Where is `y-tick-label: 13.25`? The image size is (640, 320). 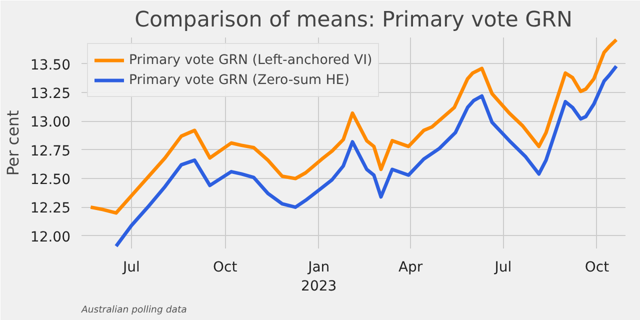
y-tick-label: 13.25 is located at coordinates (50, 94).